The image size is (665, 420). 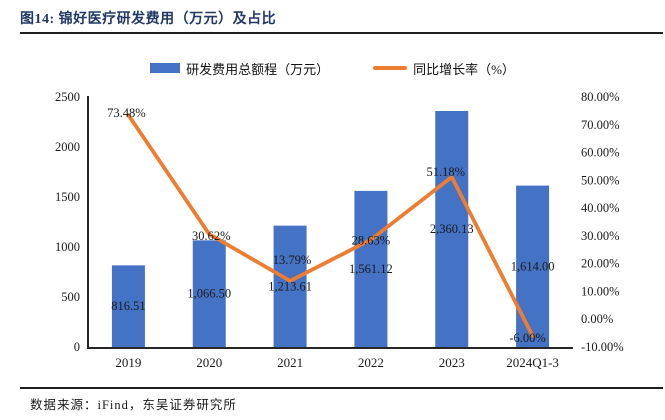 What do you see at coordinates (371, 362) in the screenshot?
I see `x-axis-label: 2022` at bounding box center [371, 362].